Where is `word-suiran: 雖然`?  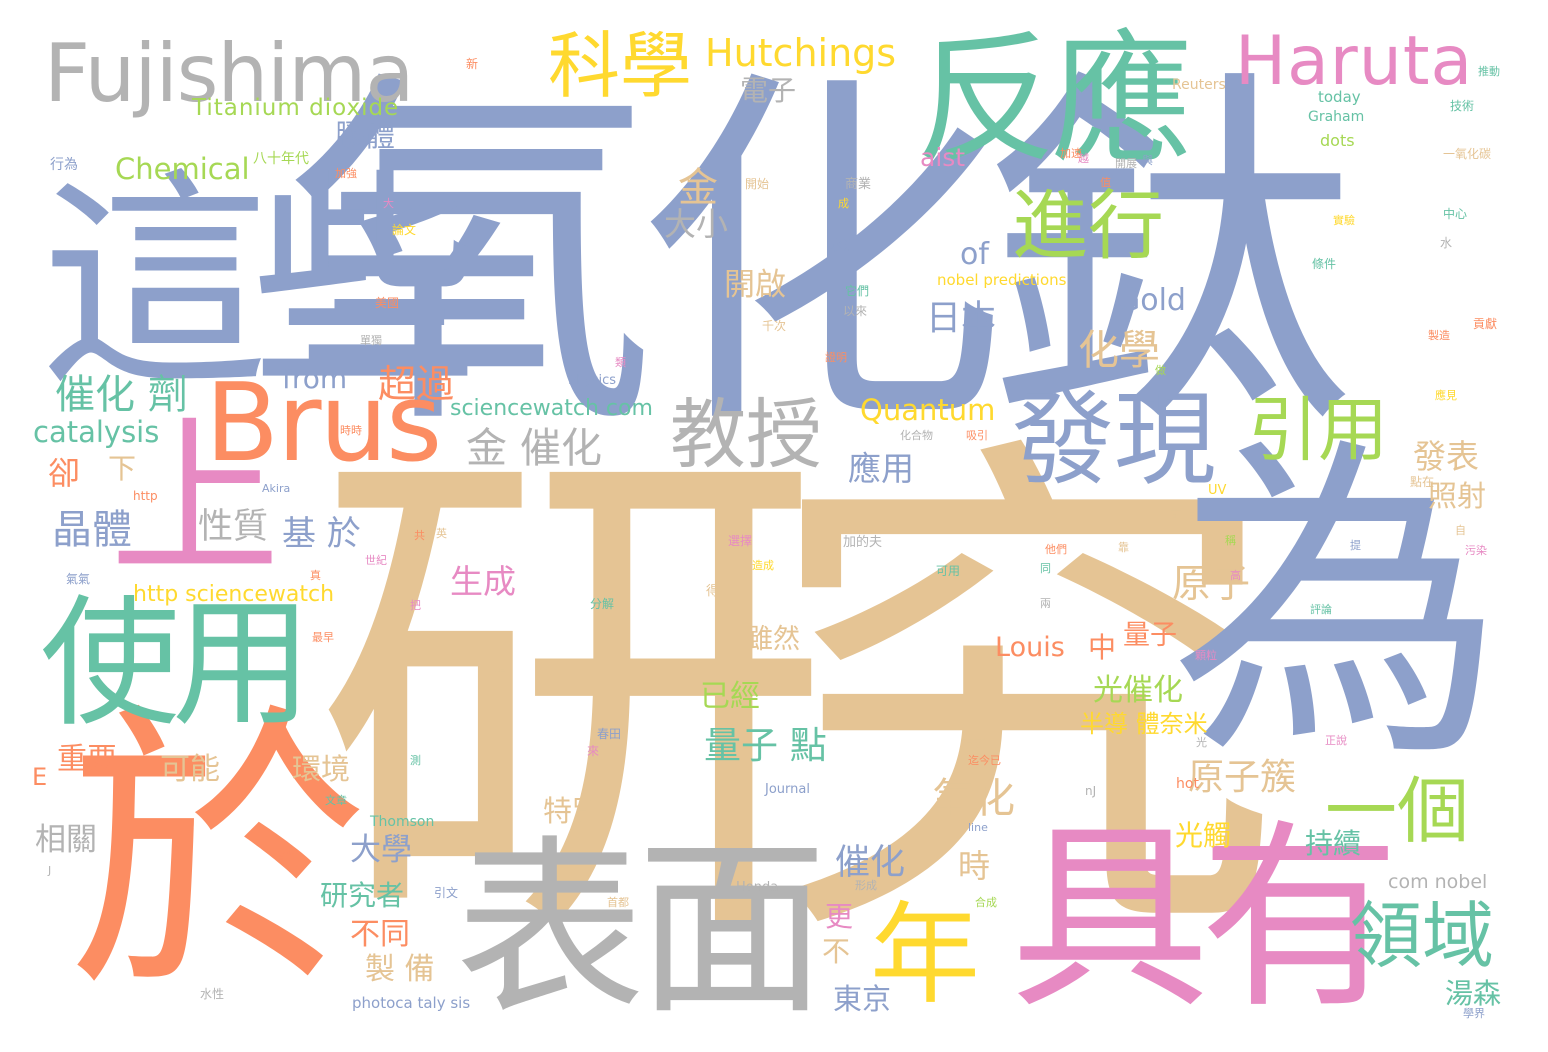 word-suiran: 雖然 is located at coordinates (773, 639).